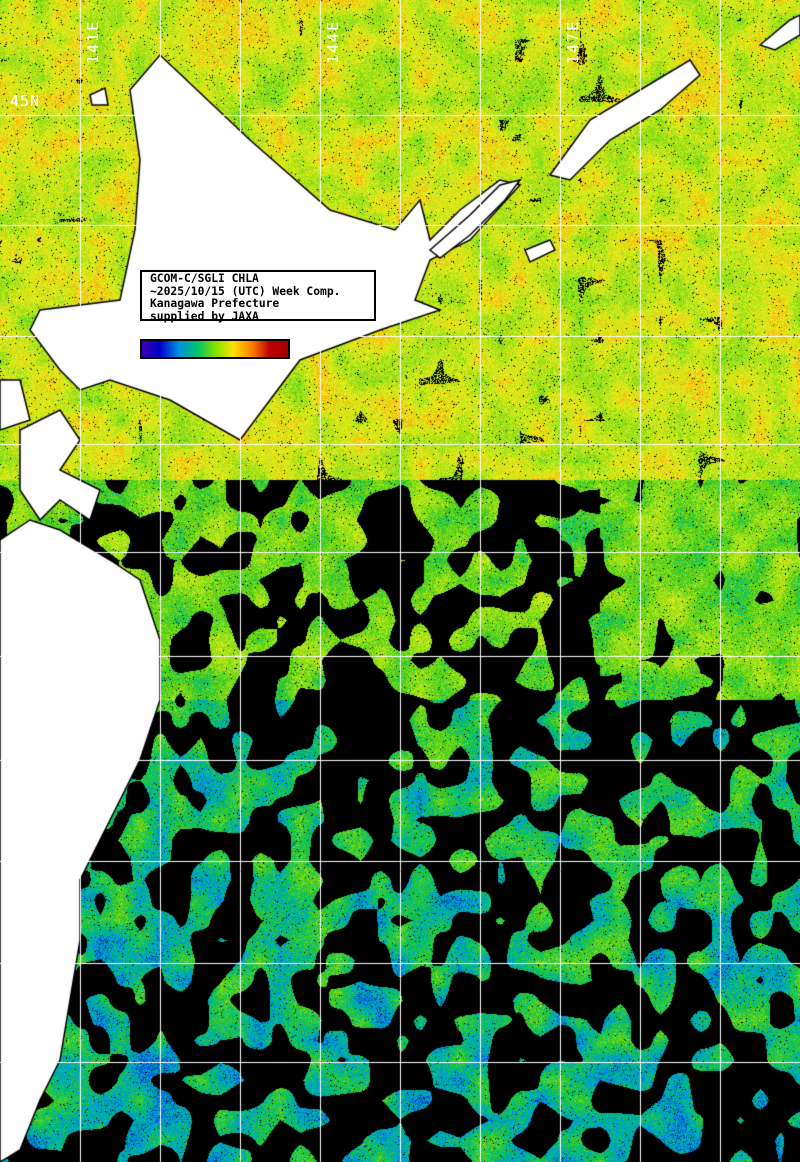  Describe the element at coordinates (93, 41) in the screenshot. I see `longitude-label-141e: 141E` at that location.